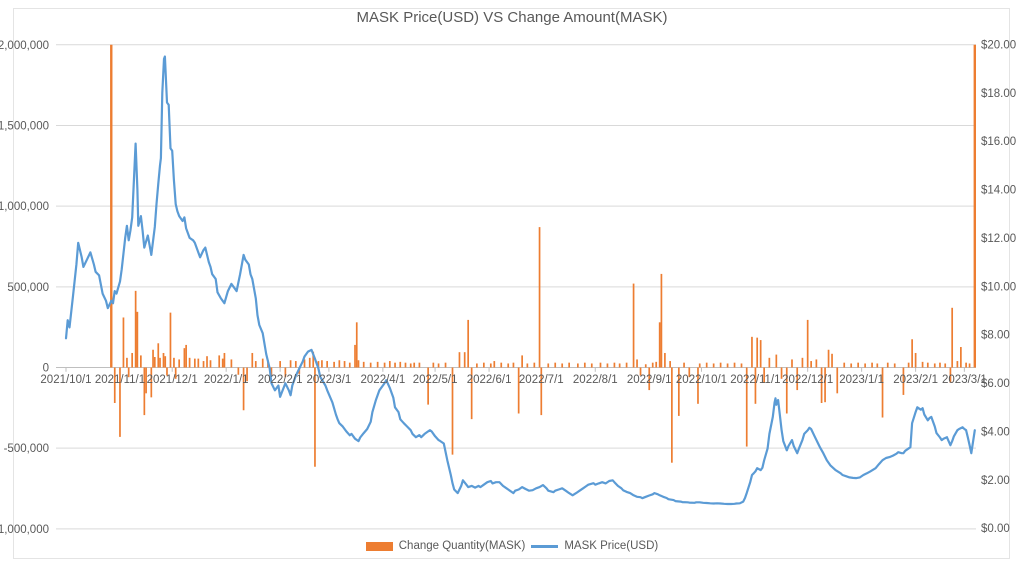 This screenshot has width=1024, height=569. I want to click on x-axis-tick-label: 2023/3/1, so click(964, 380).